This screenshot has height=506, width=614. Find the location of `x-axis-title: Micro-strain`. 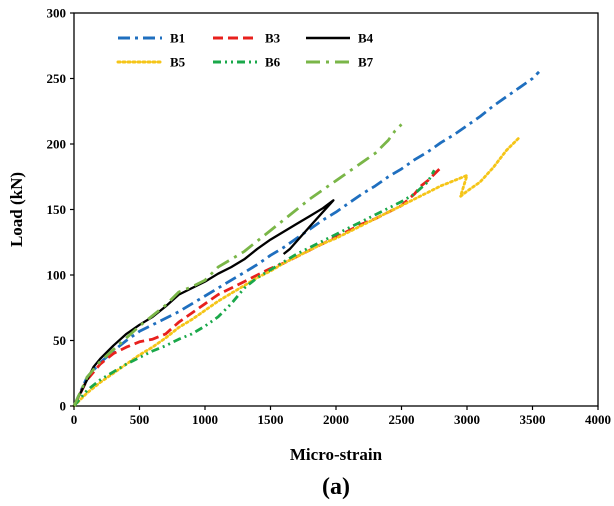

x-axis-title: Micro-strain is located at coordinates (336, 454).